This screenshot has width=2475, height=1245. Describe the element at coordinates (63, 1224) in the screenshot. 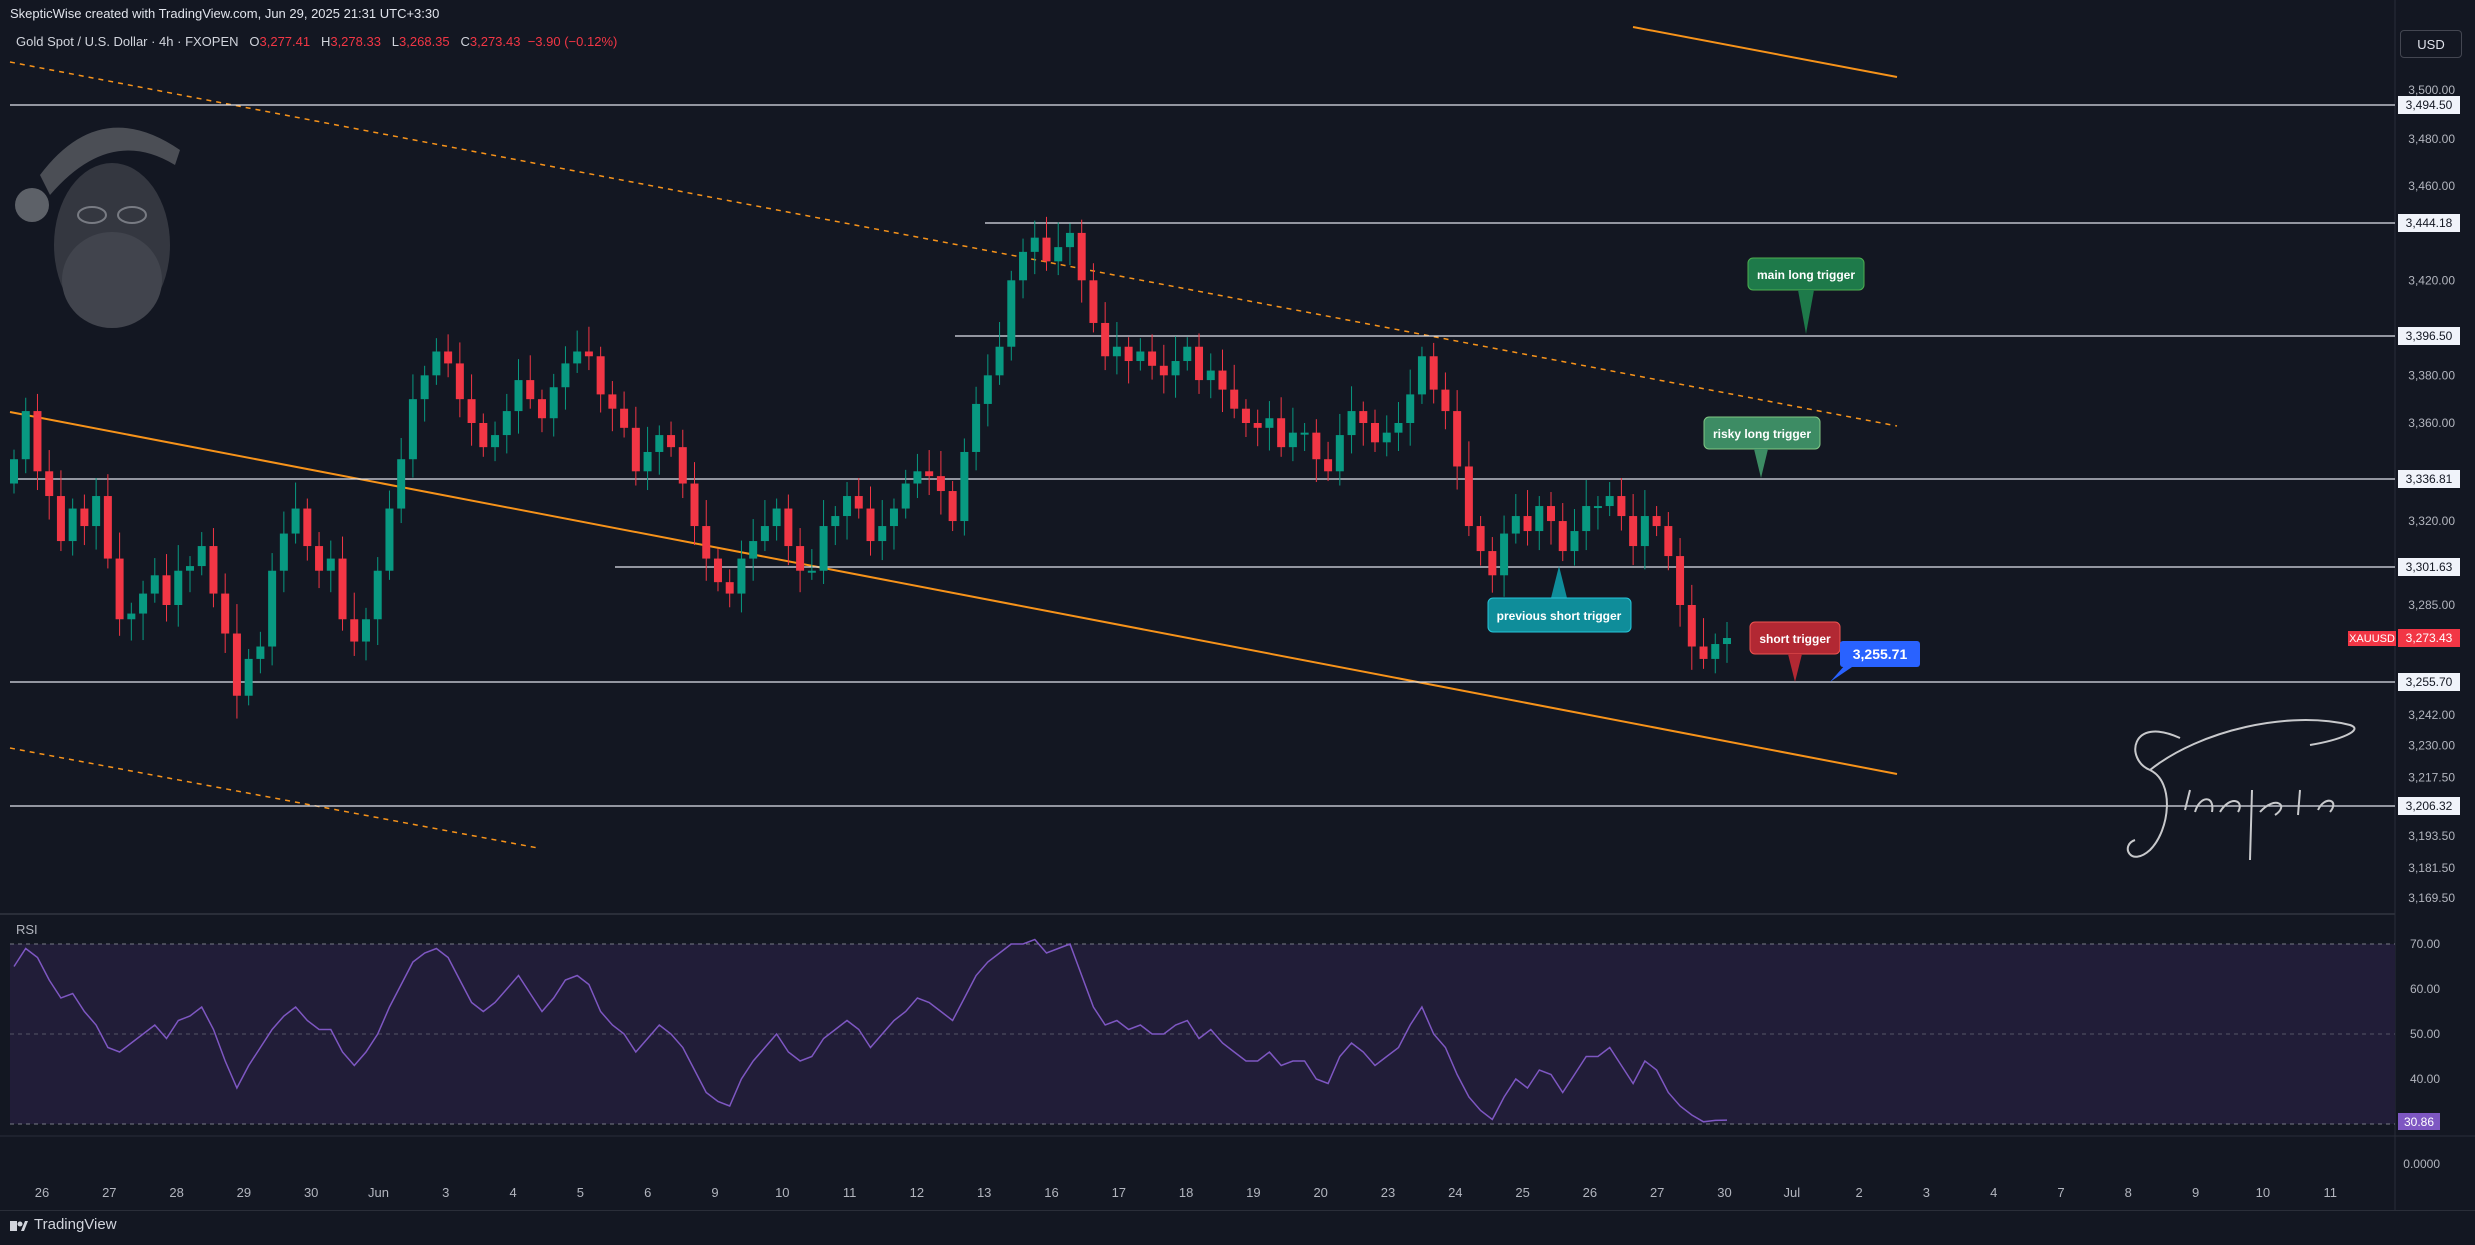

I see `tradingview-brand: TradingView` at that location.